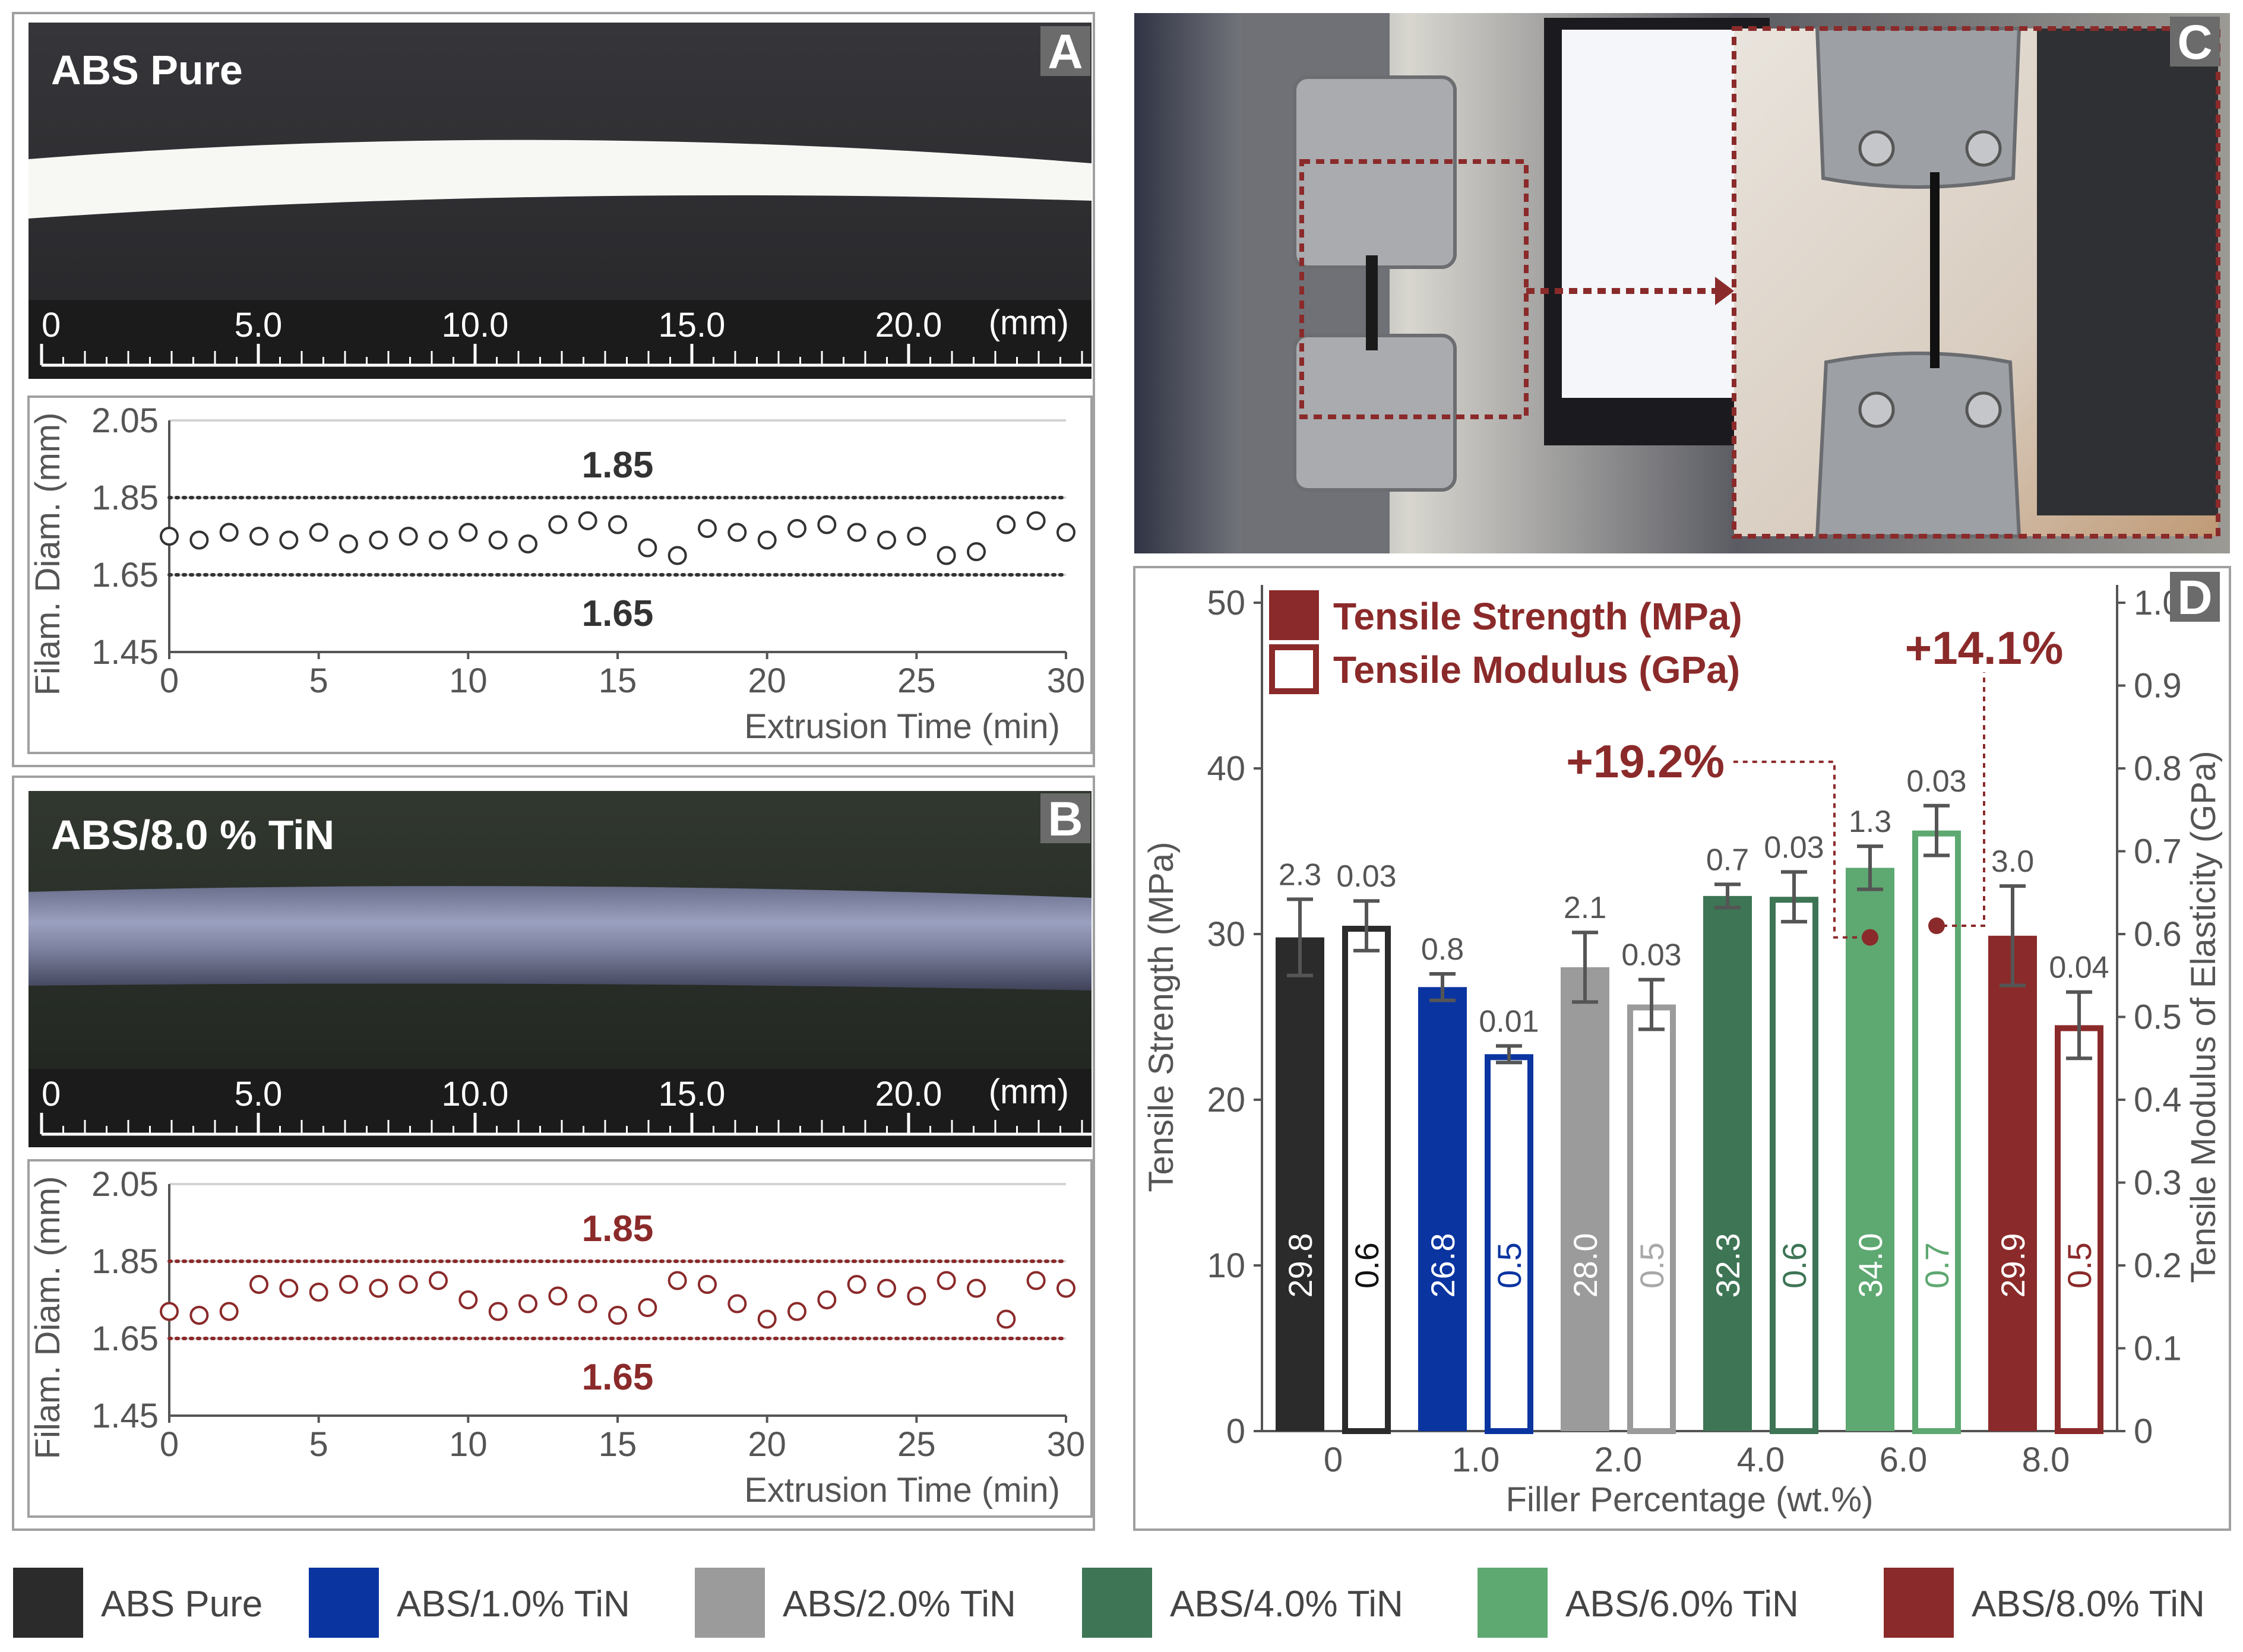  What do you see at coordinates (1795, 1265) in the screenshot?
I see `modulus-value-label: 0.6` at bounding box center [1795, 1265].